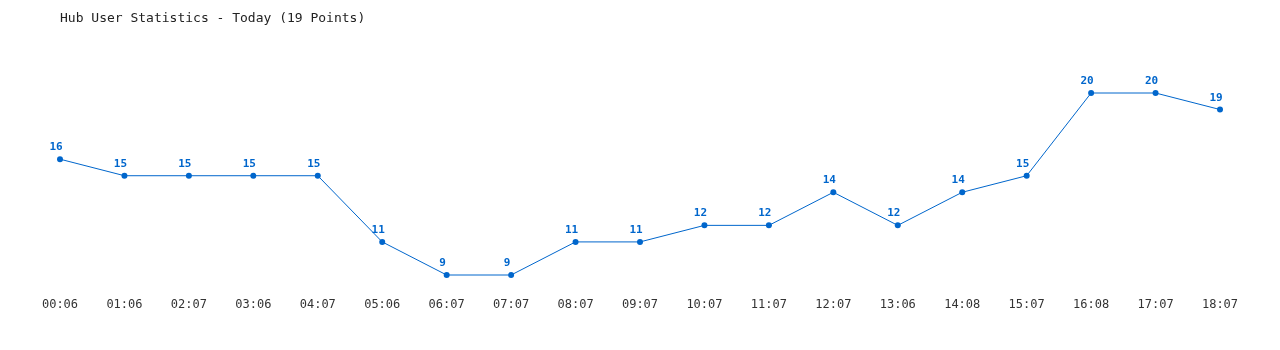 The height and width of the screenshot is (350, 1280). I want to click on data-label: 16, so click(56, 147).